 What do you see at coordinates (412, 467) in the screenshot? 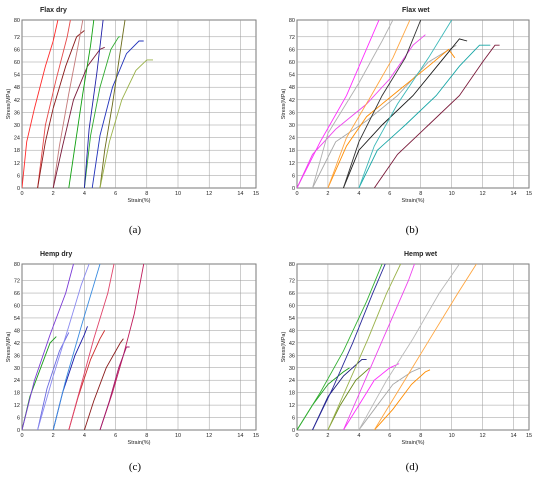
I see `panel-caption: (d)` at bounding box center [412, 467].